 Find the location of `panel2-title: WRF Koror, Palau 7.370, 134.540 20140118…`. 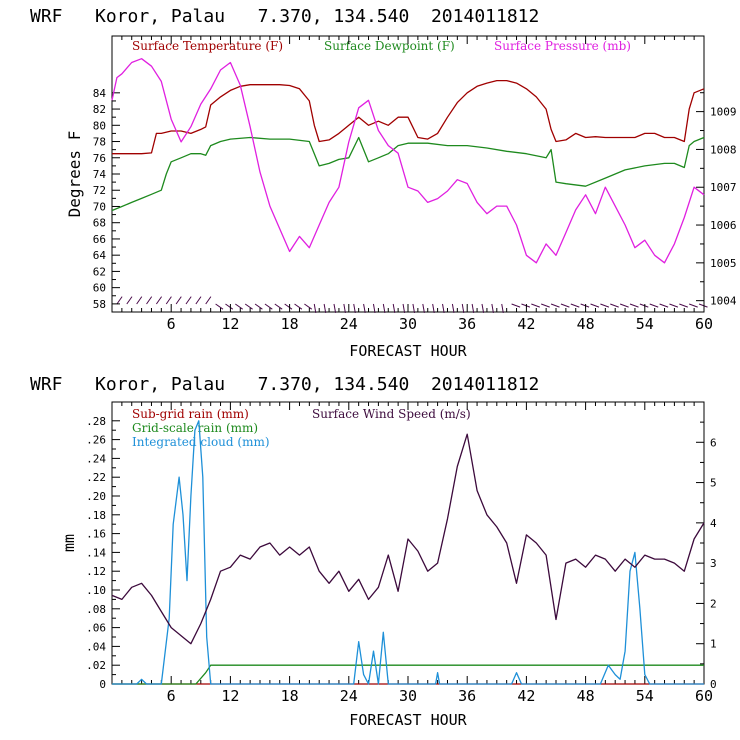

panel2-title: WRF Koror, Palau 7.370, 134.540 20140118… is located at coordinates (284, 384).